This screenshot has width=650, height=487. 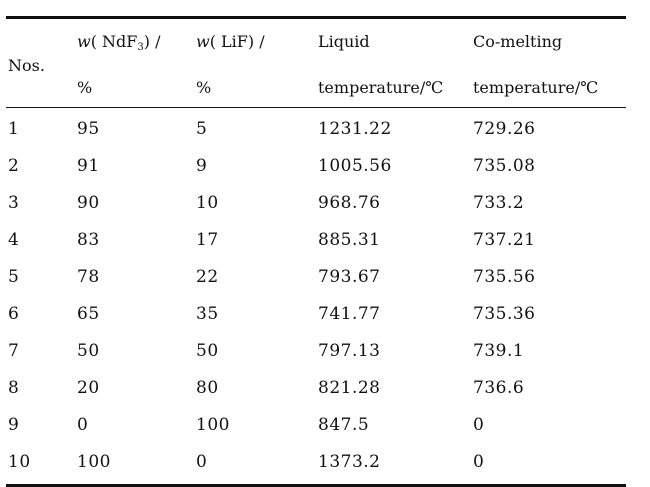 What do you see at coordinates (14, 129) in the screenshot?
I see `cell-no: 1` at bounding box center [14, 129].